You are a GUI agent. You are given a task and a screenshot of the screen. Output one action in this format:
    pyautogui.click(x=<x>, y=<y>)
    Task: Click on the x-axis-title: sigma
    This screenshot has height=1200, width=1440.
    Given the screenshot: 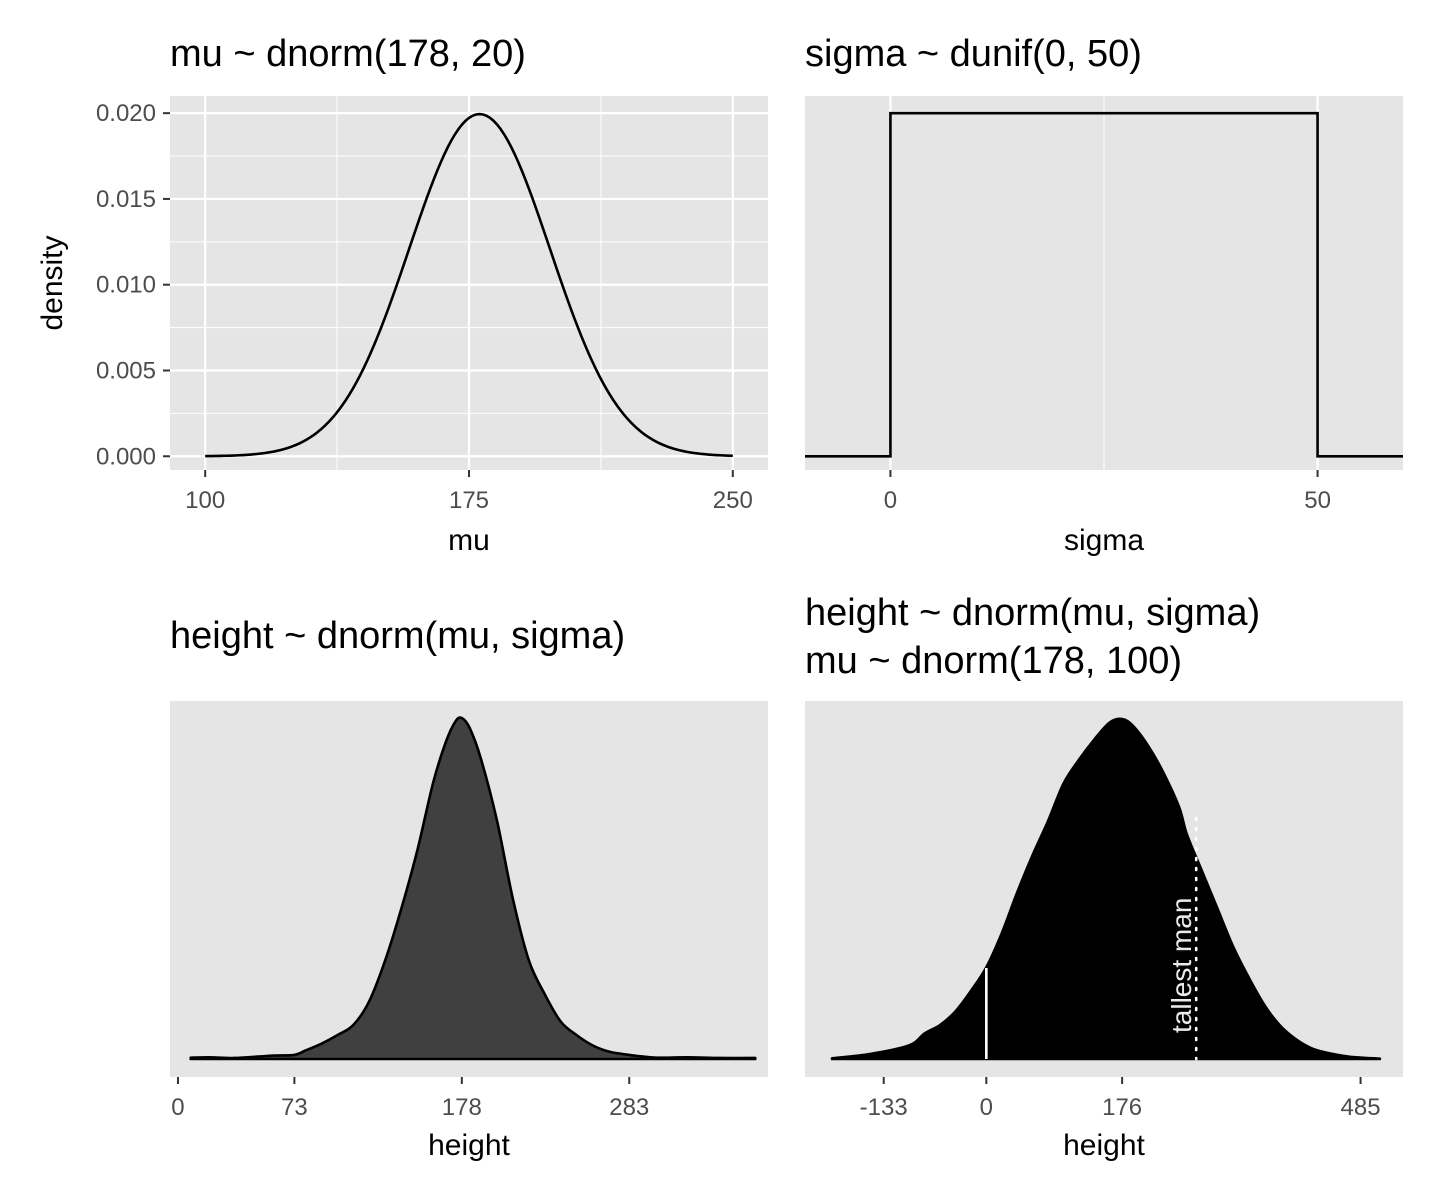 What is the action you would take?
    pyautogui.click(x=1104, y=540)
    